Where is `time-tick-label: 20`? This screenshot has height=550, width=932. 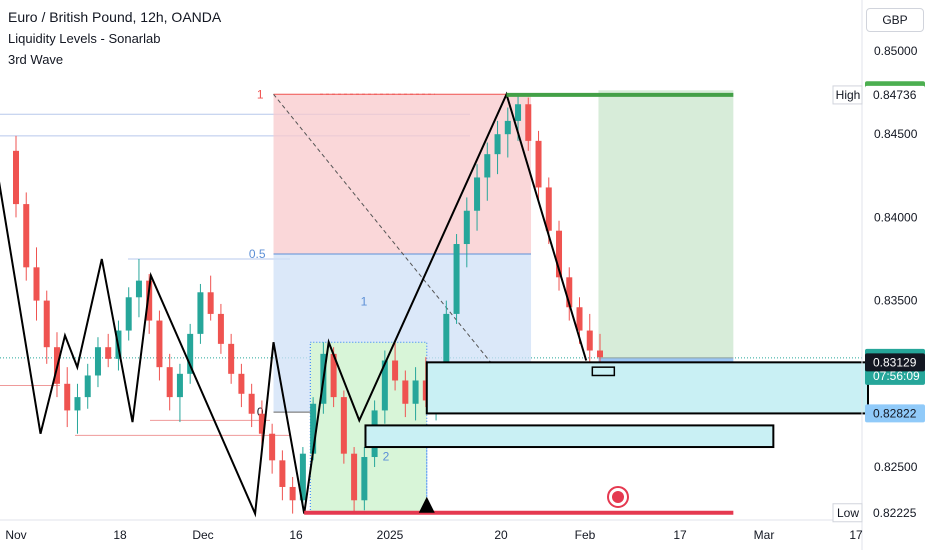 time-tick-label: 20 is located at coordinates (501, 535).